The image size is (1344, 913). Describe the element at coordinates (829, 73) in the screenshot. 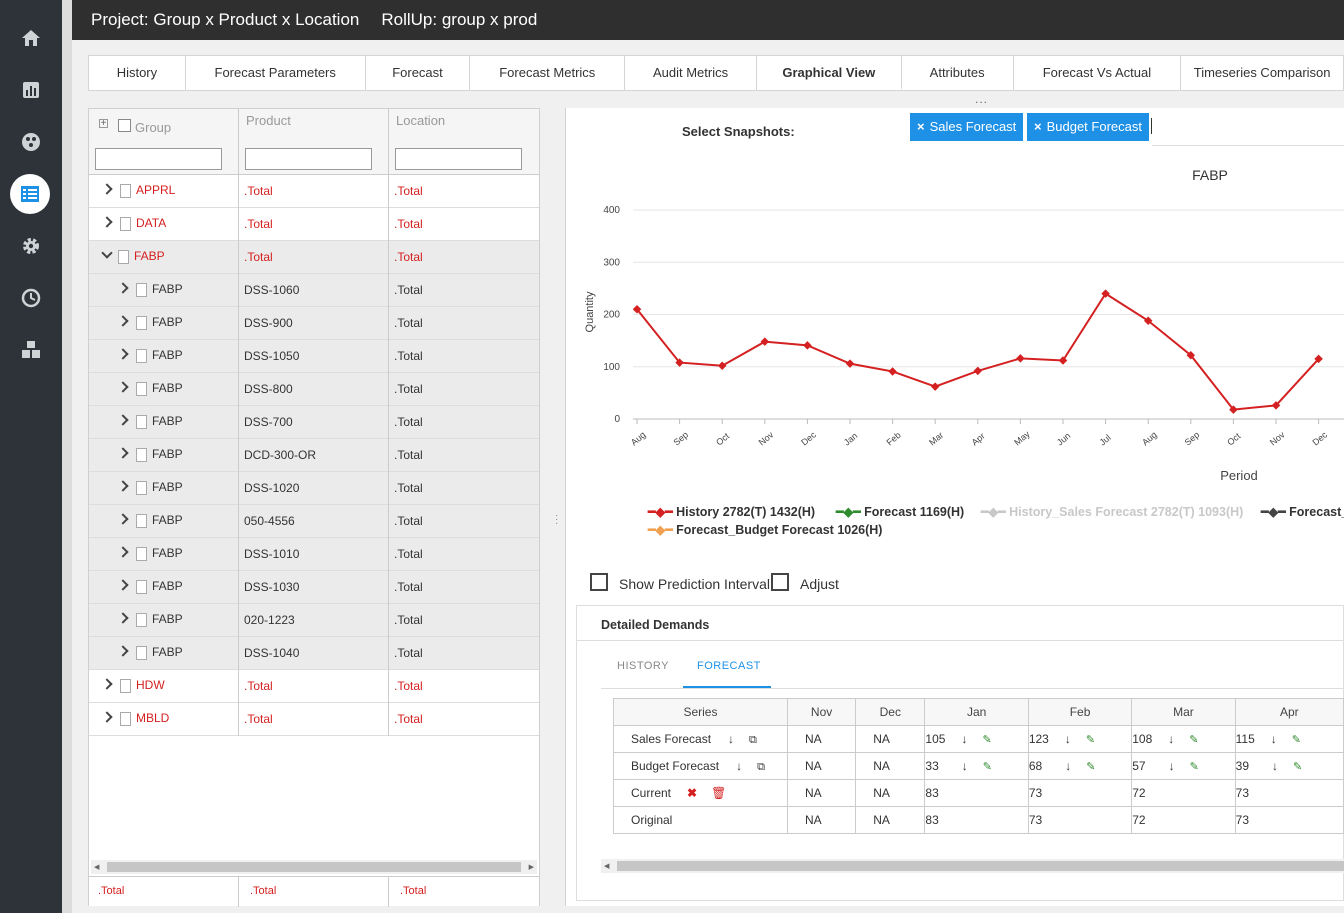

I see `tab-graphical-view: Graphical View` at that location.